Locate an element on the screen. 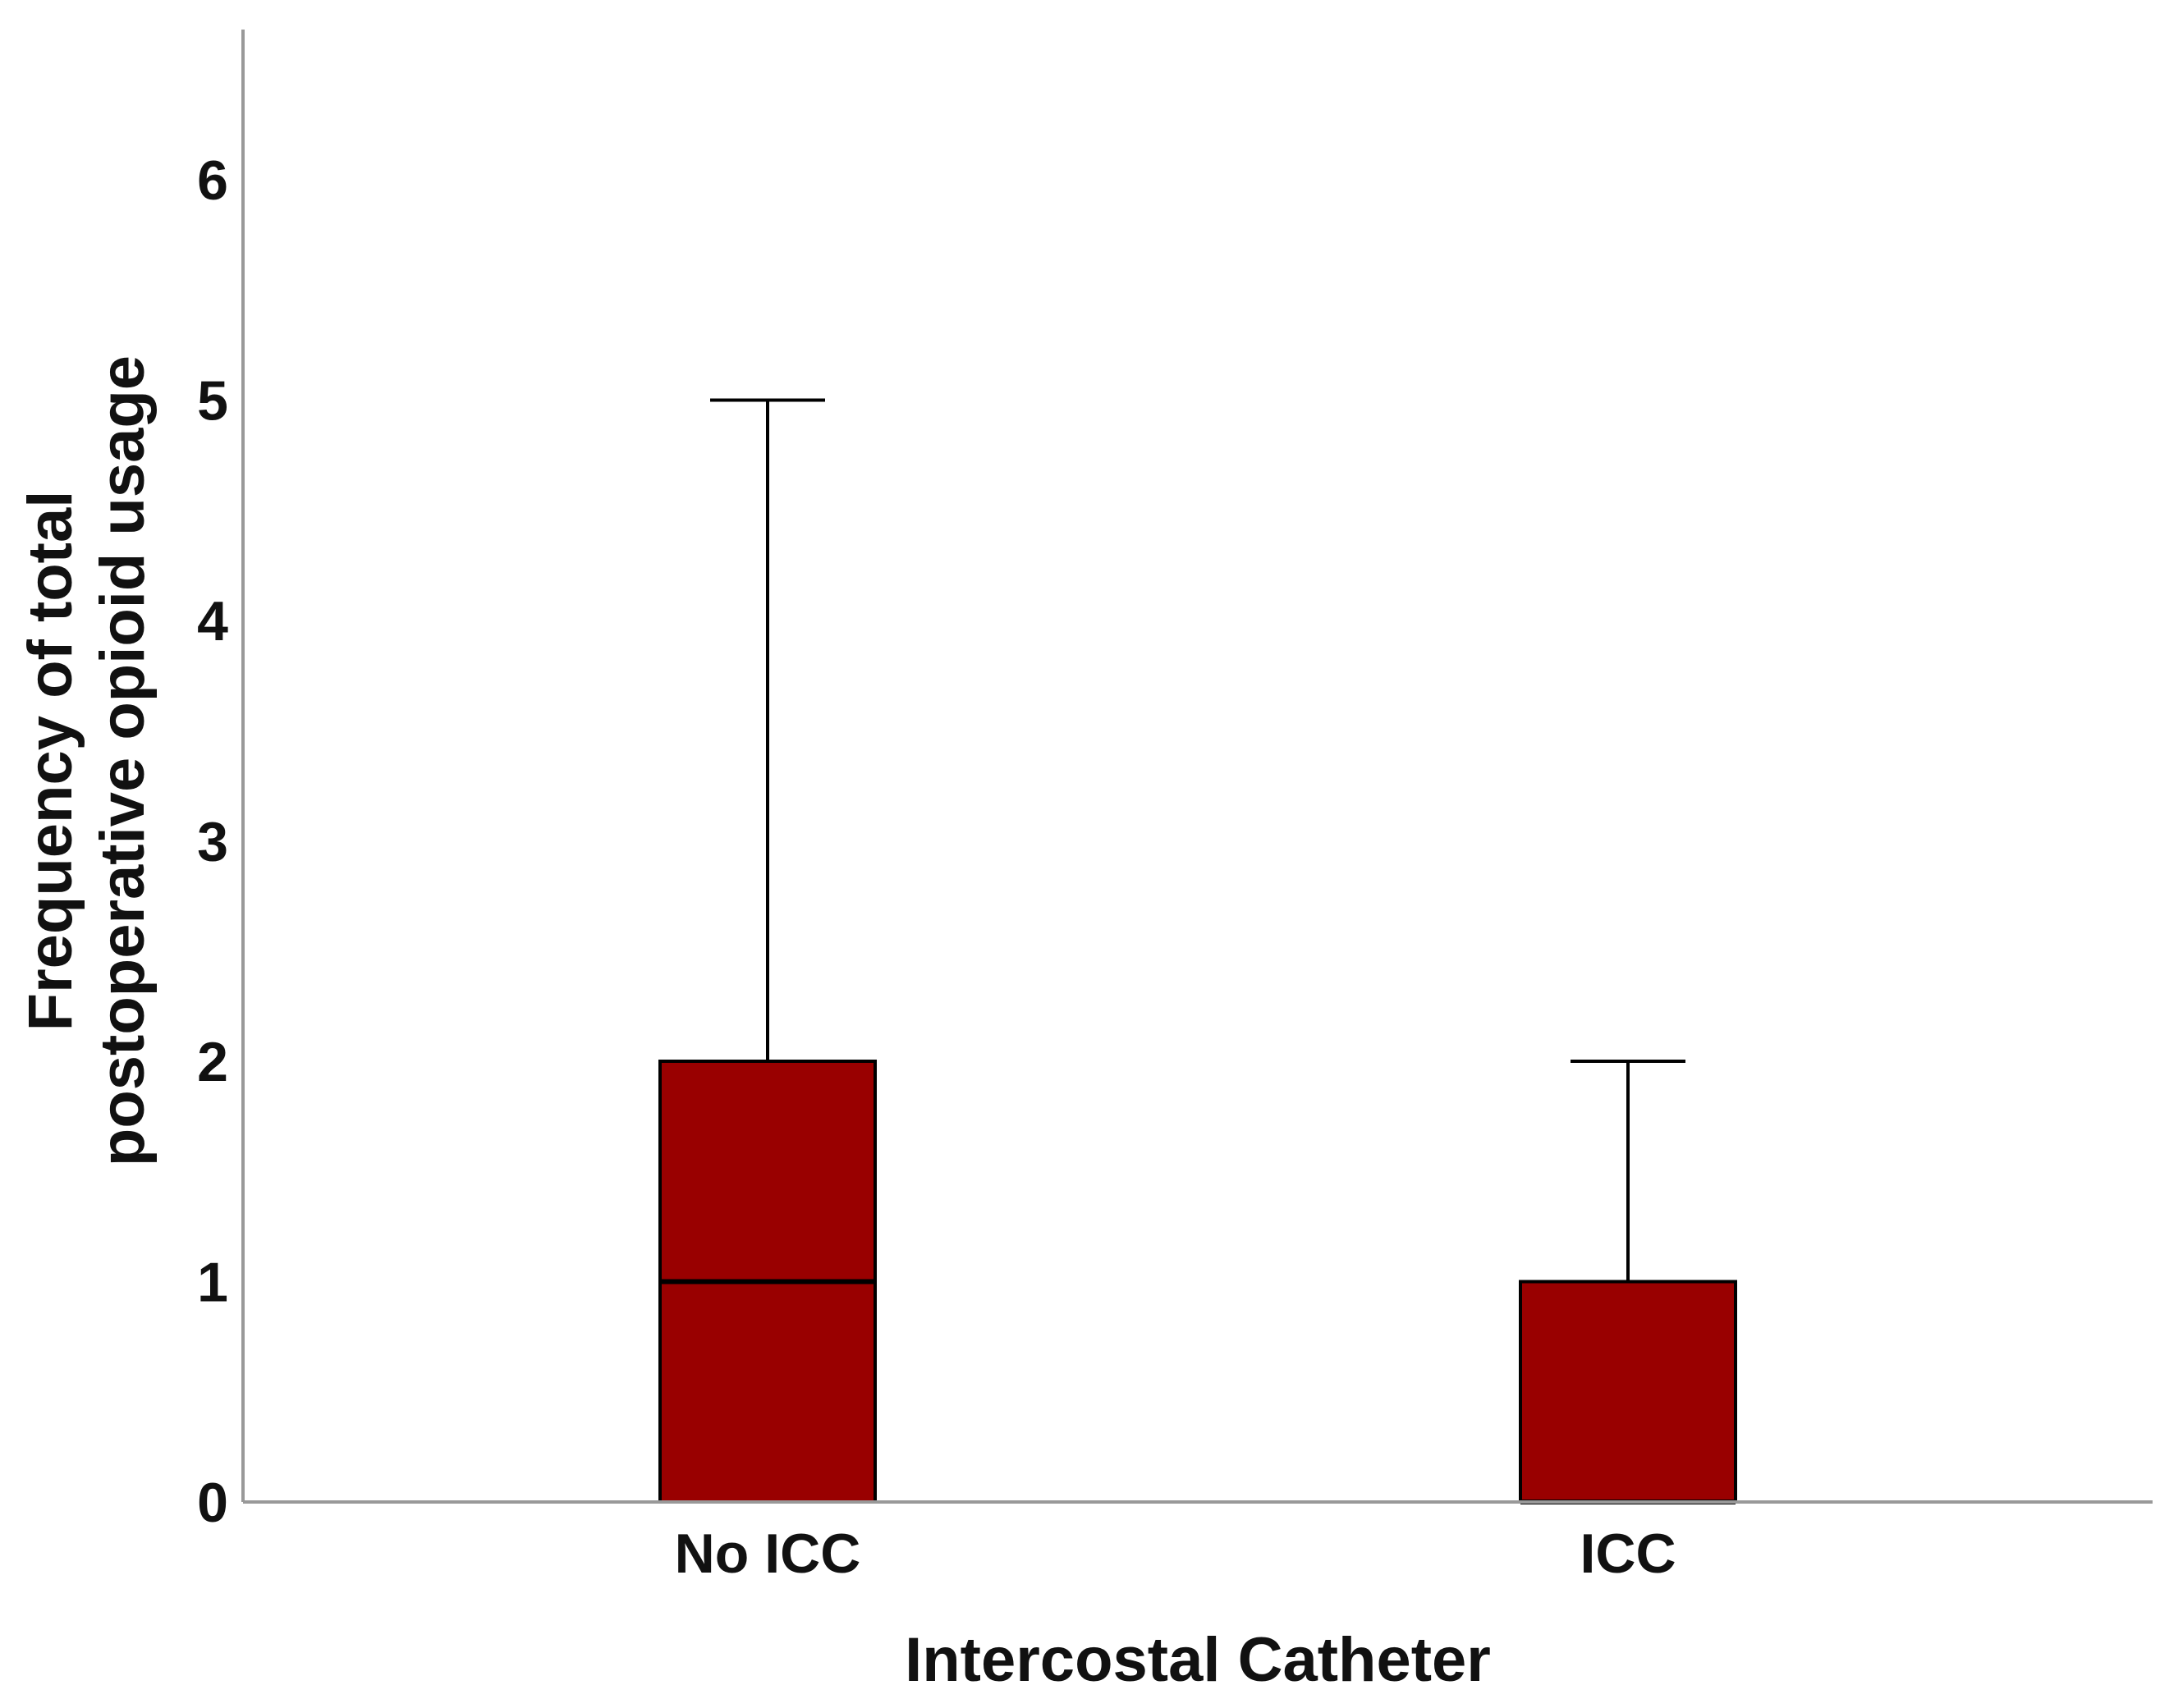 Image resolution: width=2169 pixels, height=1708 pixels. iqr-box is located at coordinates (1628, 1392).